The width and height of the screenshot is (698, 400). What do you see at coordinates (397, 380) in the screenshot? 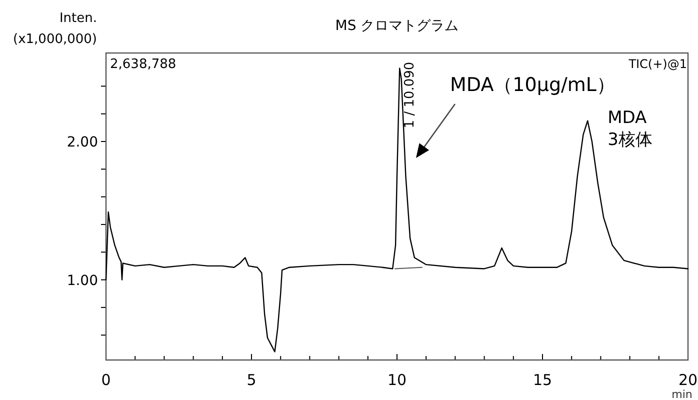
I see `x-tick-label: 10` at bounding box center [397, 380].